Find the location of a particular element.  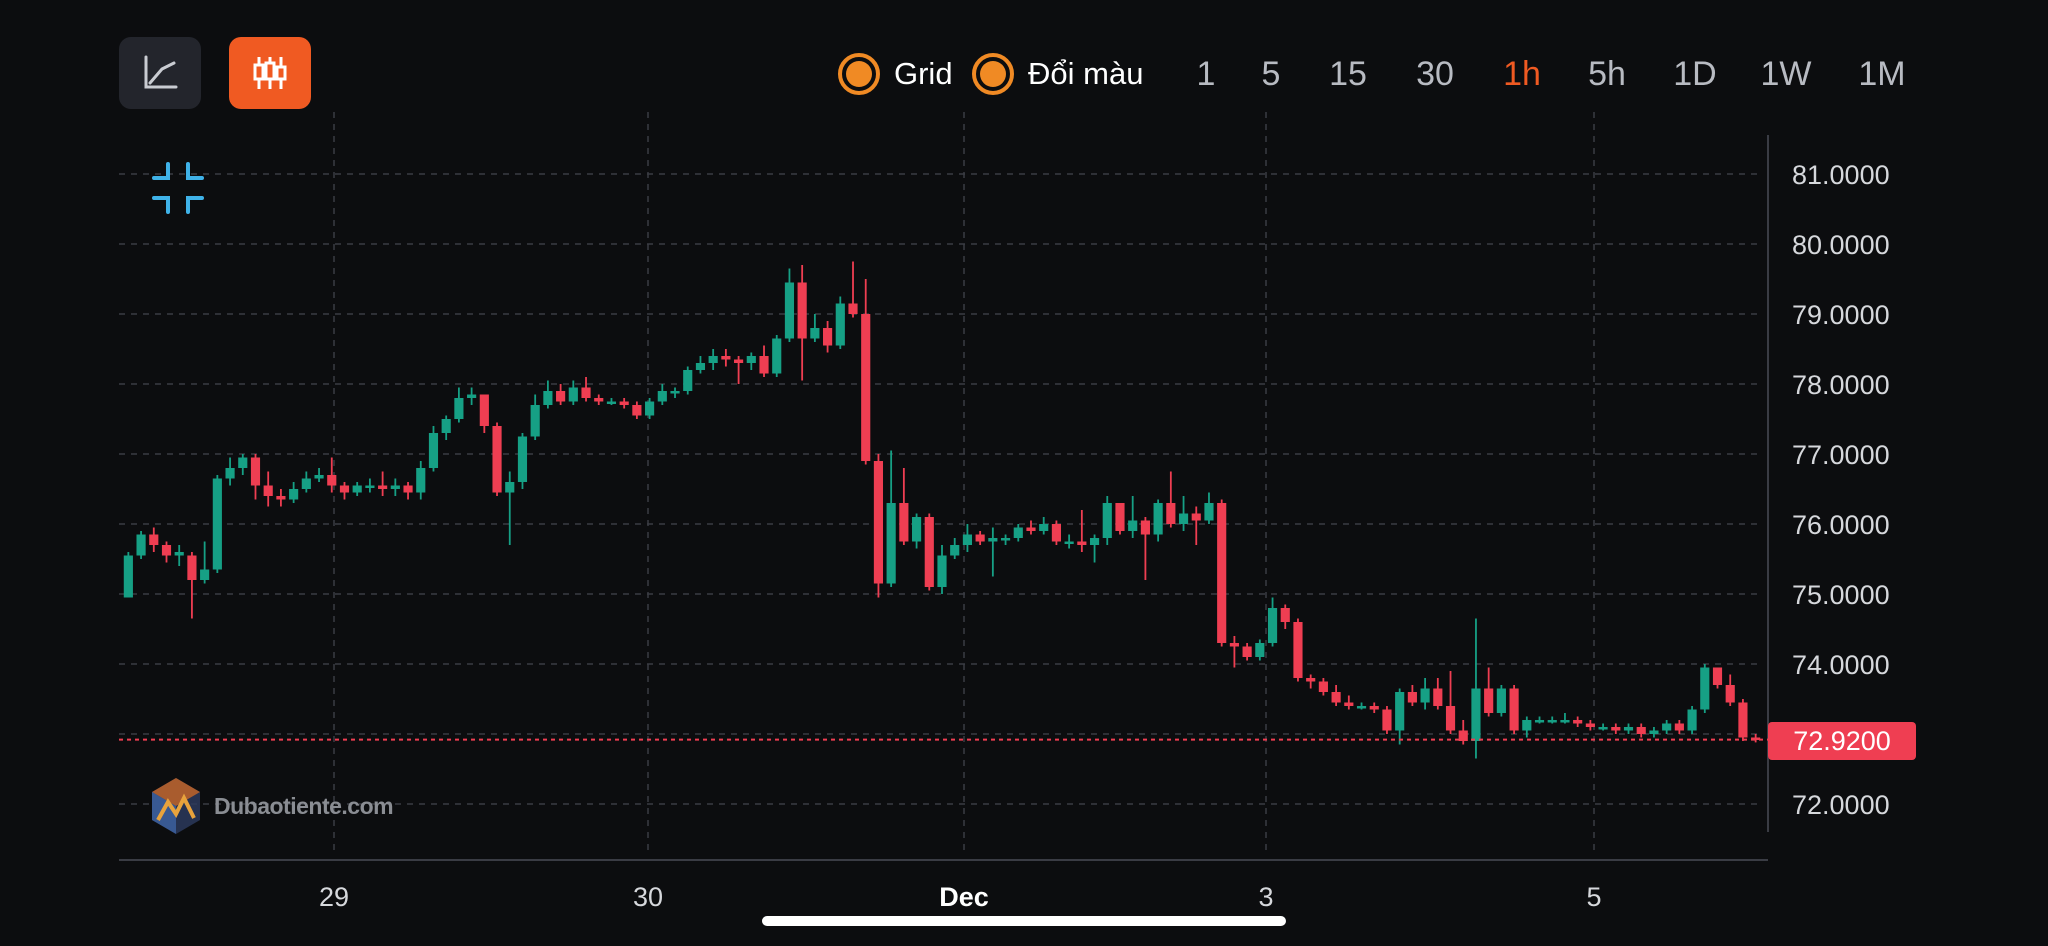

timeframe-1m: 1M is located at coordinates (1882, 74).